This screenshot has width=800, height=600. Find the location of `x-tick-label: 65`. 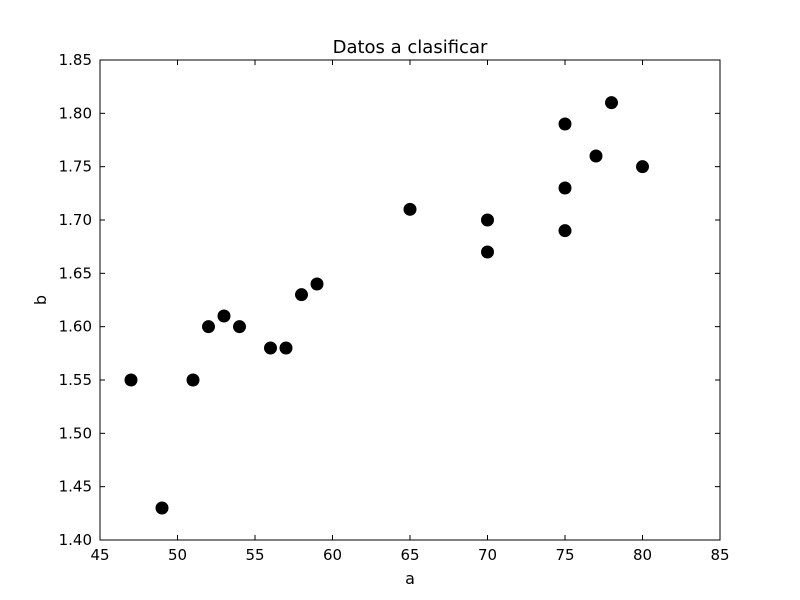

x-tick-label: 65 is located at coordinates (409, 555).